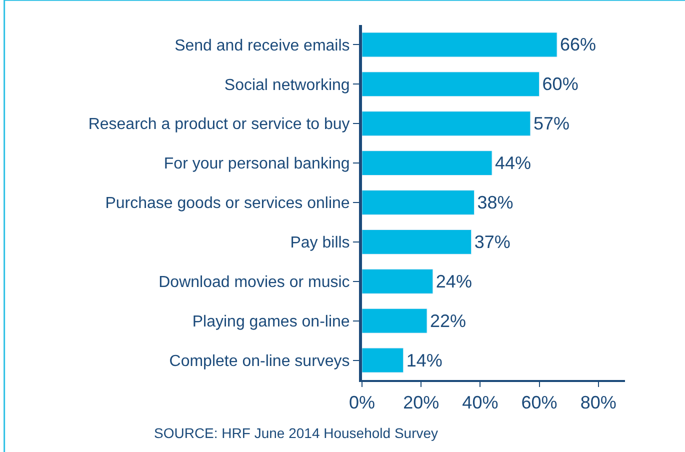 This screenshot has width=685, height=452. Describe the element at coordinates (495, 202) in the screenshot. I see `data-label: 38%` at that location.